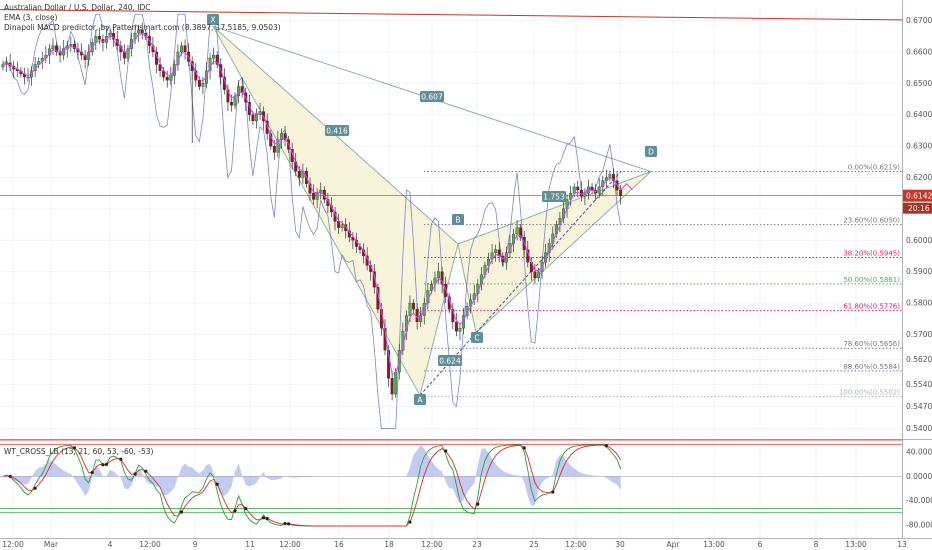 This screenshot has height=550, width=932. I want to click on point-label-c: C, so click(476, 338).